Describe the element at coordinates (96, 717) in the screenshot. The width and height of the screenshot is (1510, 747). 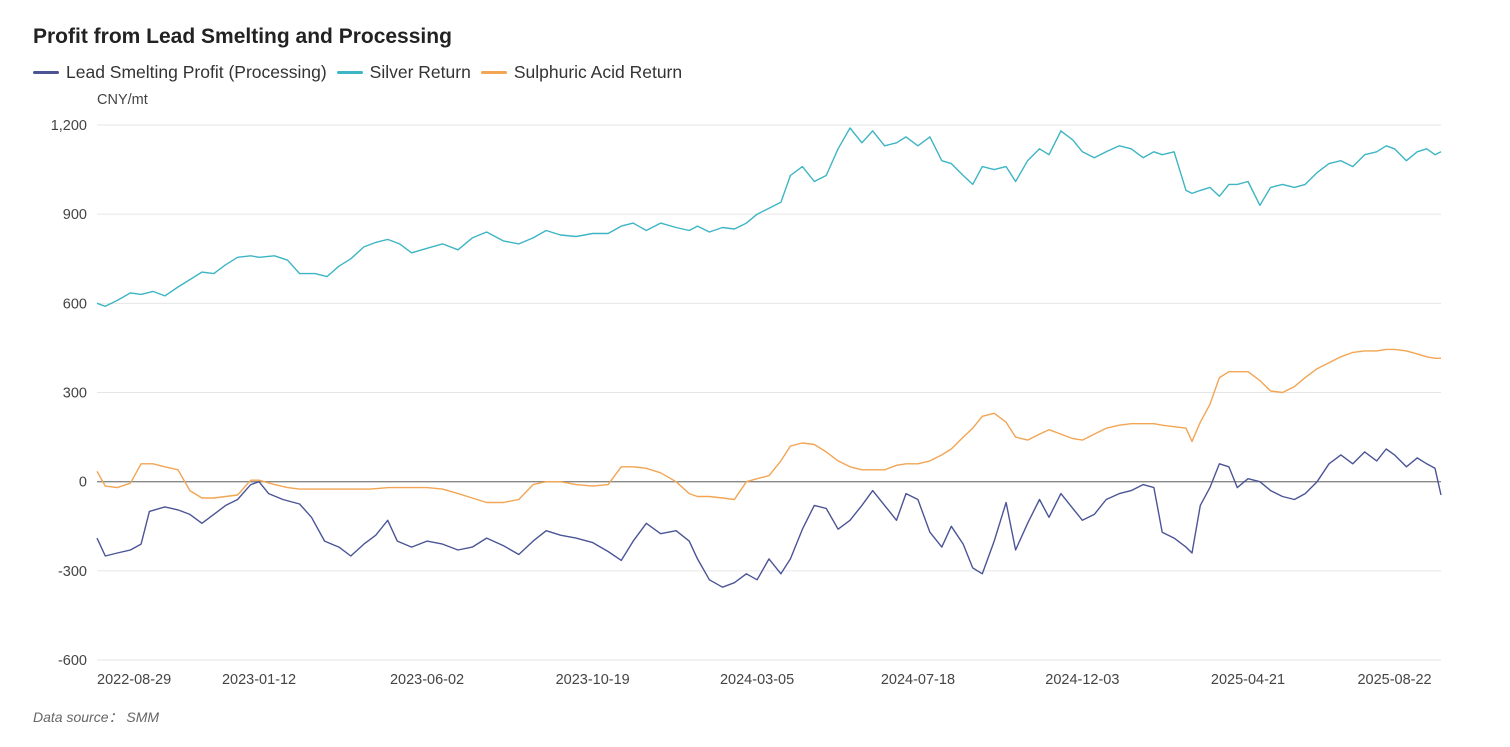
I see `data-source-note: Data source： SMM` at that location.